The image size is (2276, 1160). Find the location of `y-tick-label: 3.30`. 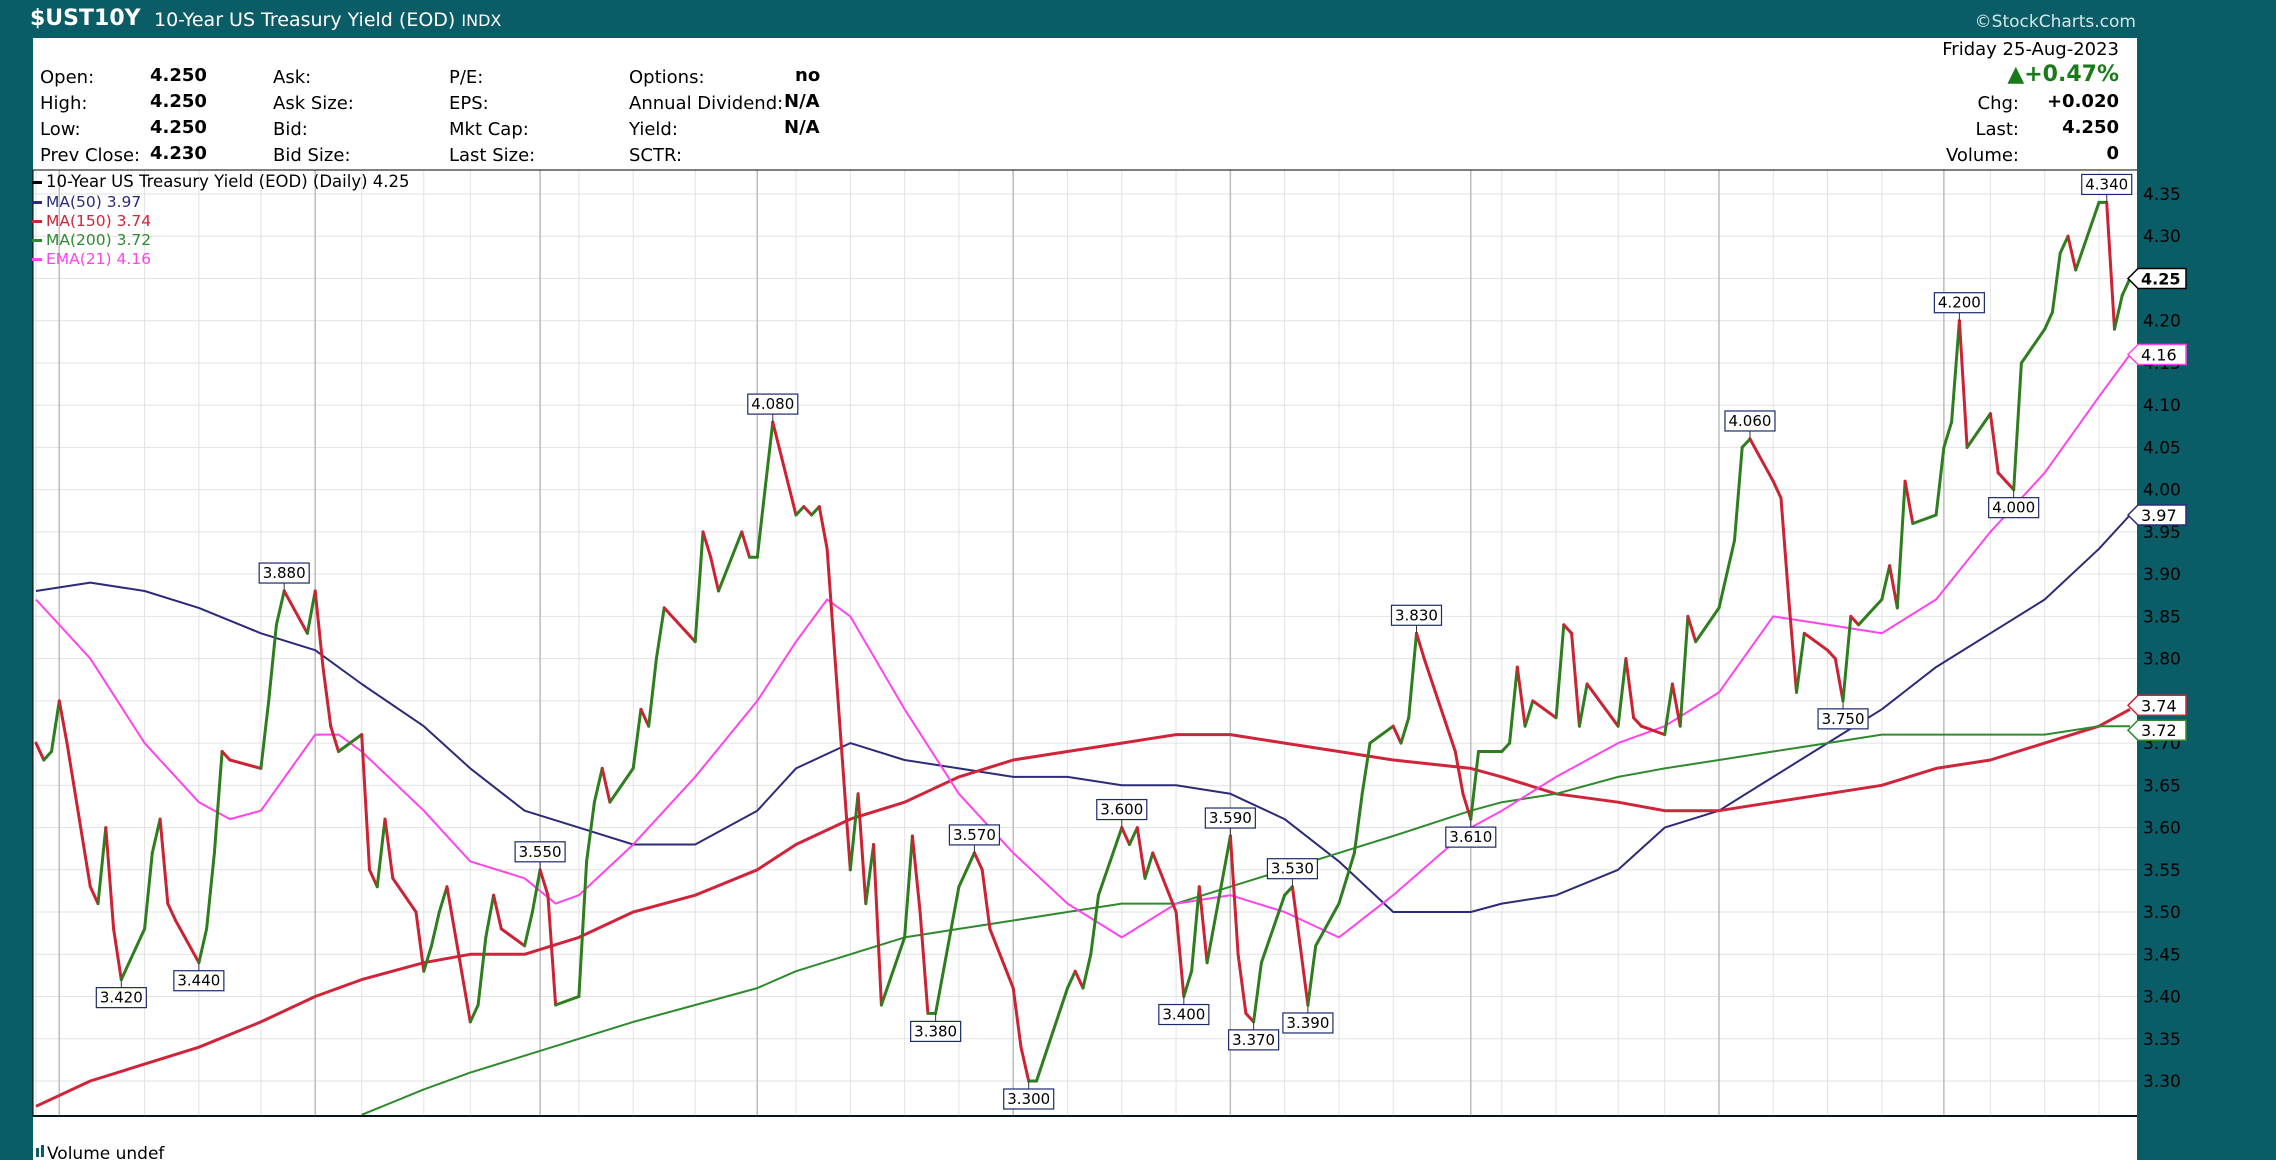

y-tick-label: 3.30 is located at coordinates (2162, 1082).